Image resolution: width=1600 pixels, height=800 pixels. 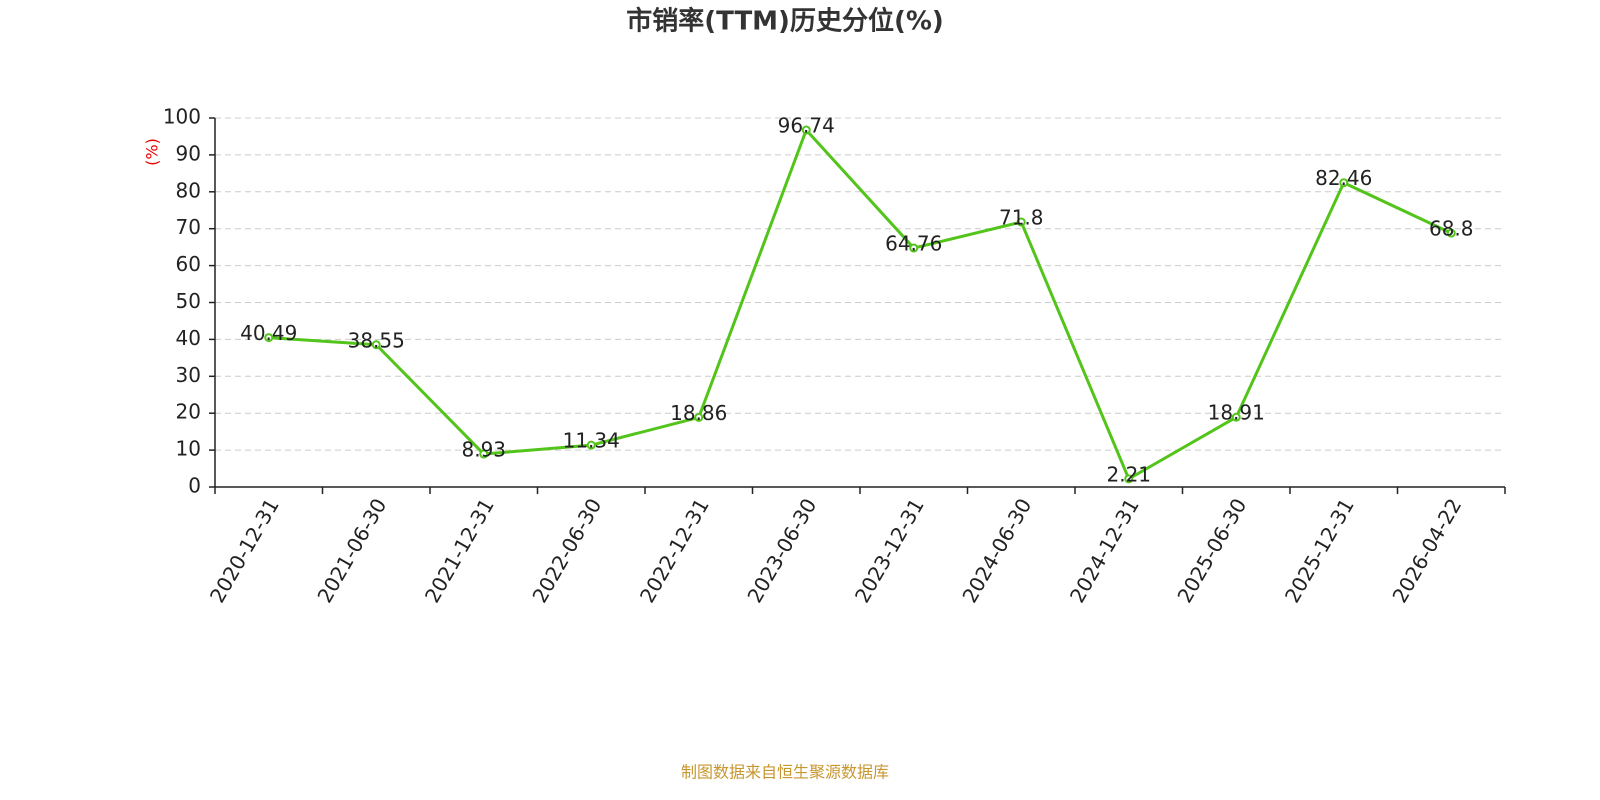 I want to click on x-tick-label: 2020-12-31, so click(x=244, y=550).